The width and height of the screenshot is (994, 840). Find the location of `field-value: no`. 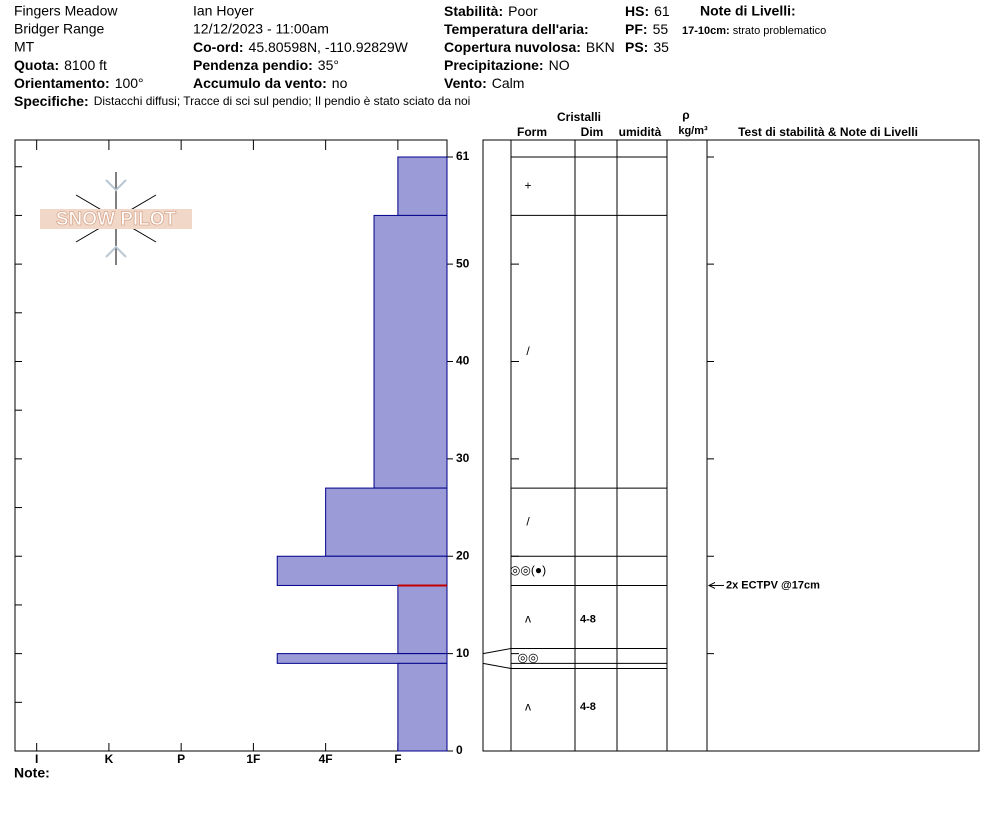

field-value: no is located at coordinates (340, 83).